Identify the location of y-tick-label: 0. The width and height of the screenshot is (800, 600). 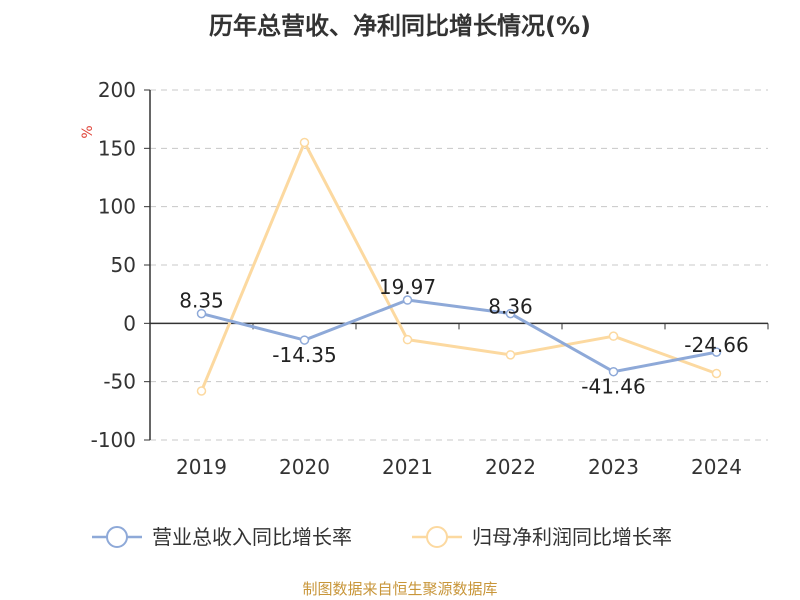
(129, 323).